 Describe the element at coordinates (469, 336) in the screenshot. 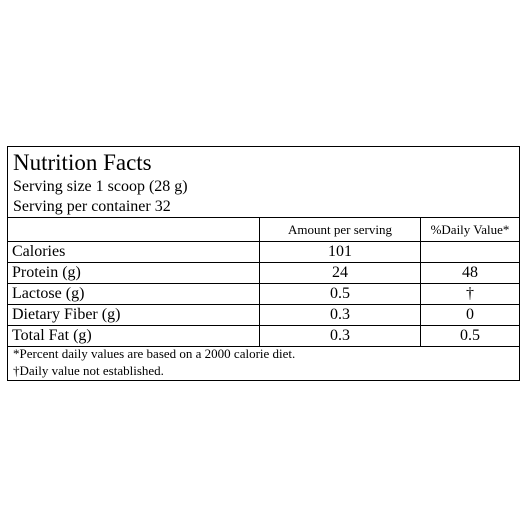

I see `nutrient-daily-value: 0.5` at that location.